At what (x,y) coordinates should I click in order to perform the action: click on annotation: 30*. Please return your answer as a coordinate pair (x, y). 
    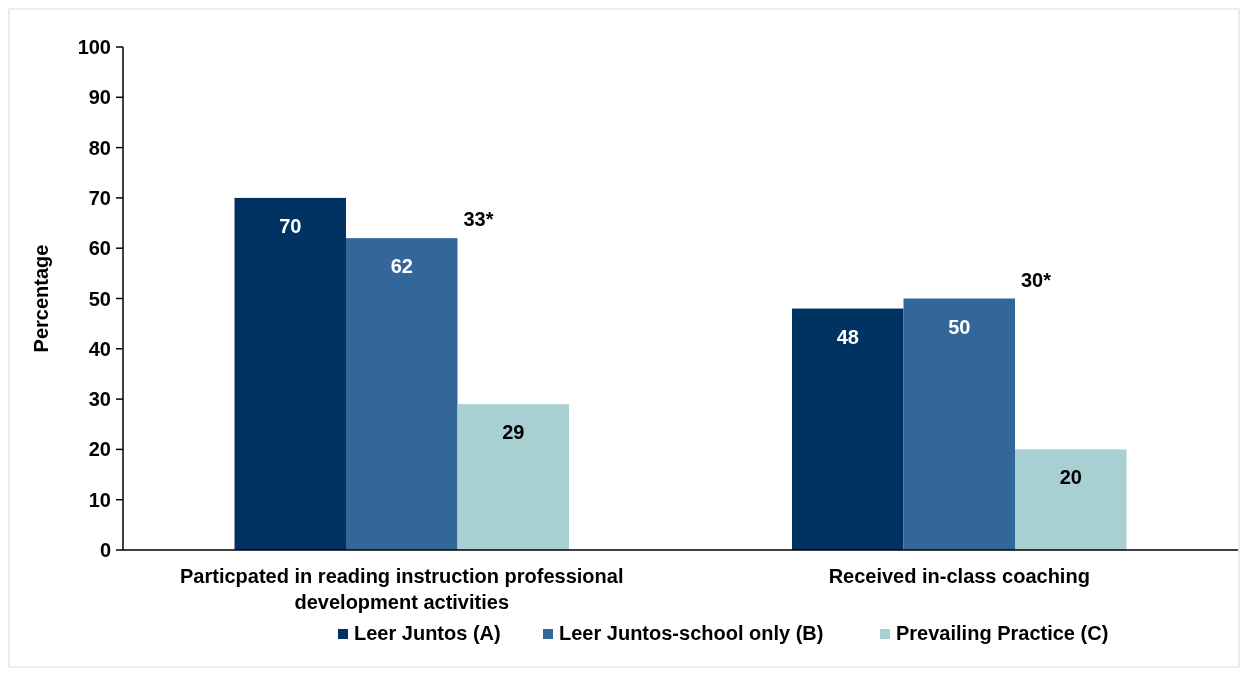
    Looking at the image, I should click on (1036, 279).